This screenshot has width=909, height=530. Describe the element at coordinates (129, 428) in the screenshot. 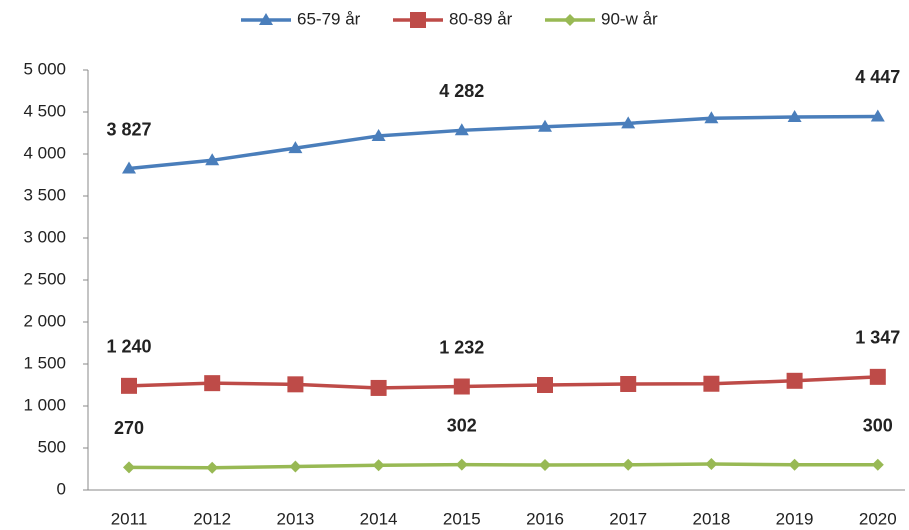

I see `data-label: 270` at that location.